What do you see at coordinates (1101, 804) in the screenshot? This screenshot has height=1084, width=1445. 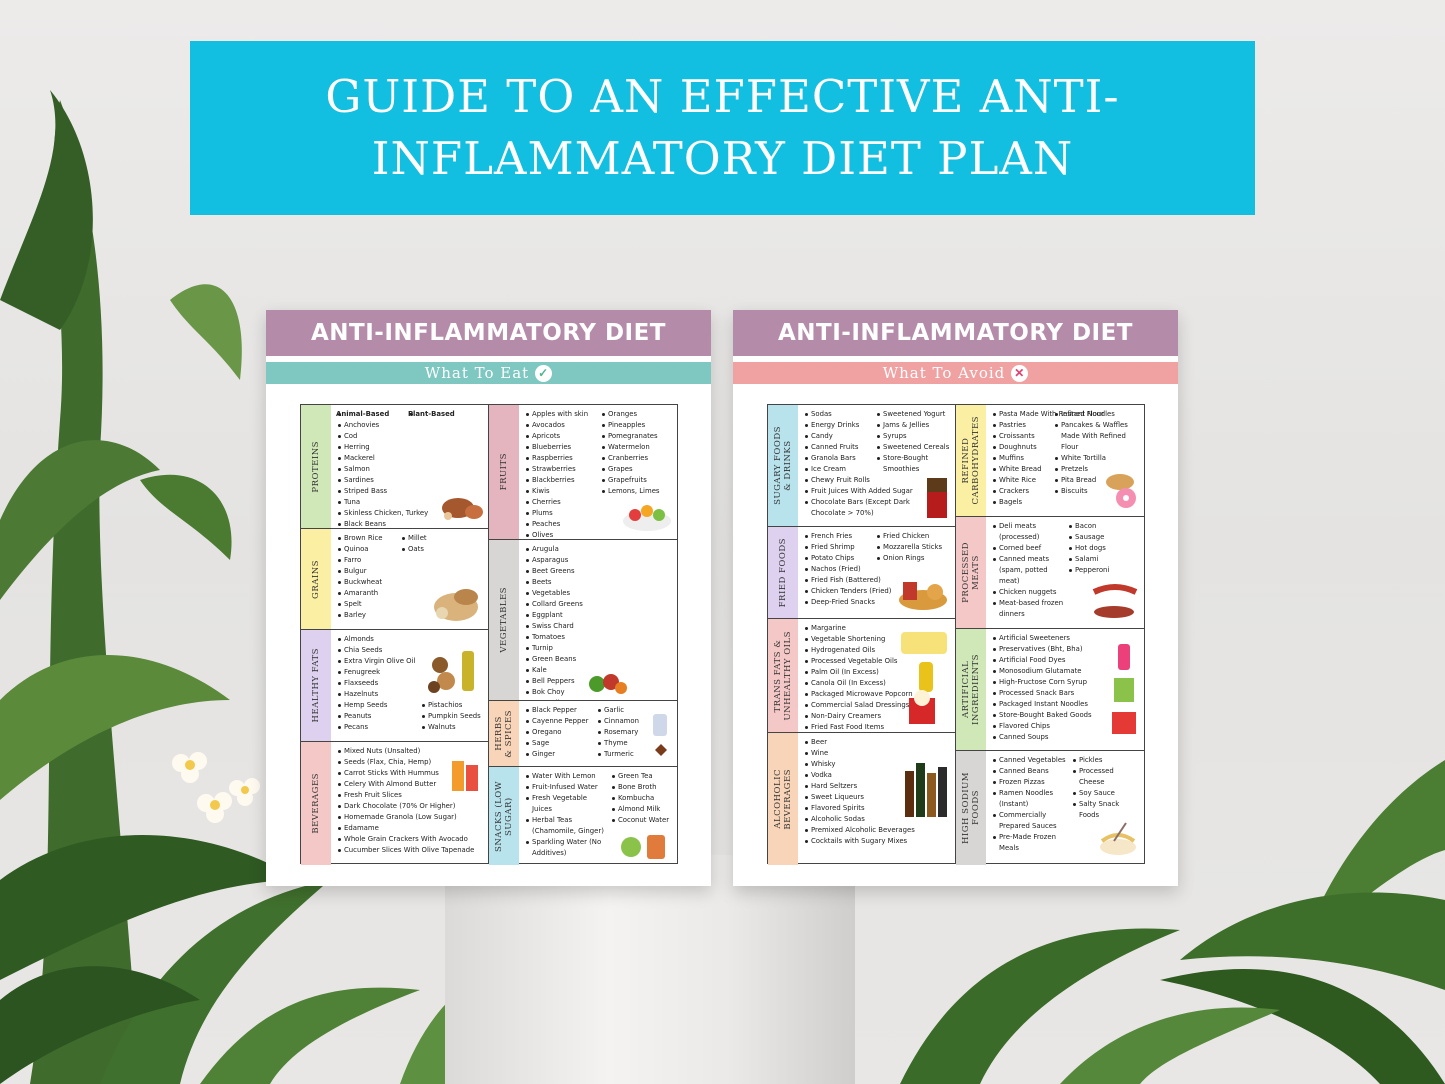 I see `list-item: Salty Snack` at bounding box center [1101, 804].